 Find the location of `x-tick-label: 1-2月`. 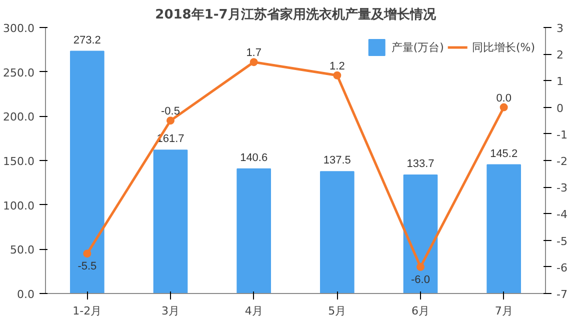

x-tick-label: 1-2月 is located at coordinates (87, 311).